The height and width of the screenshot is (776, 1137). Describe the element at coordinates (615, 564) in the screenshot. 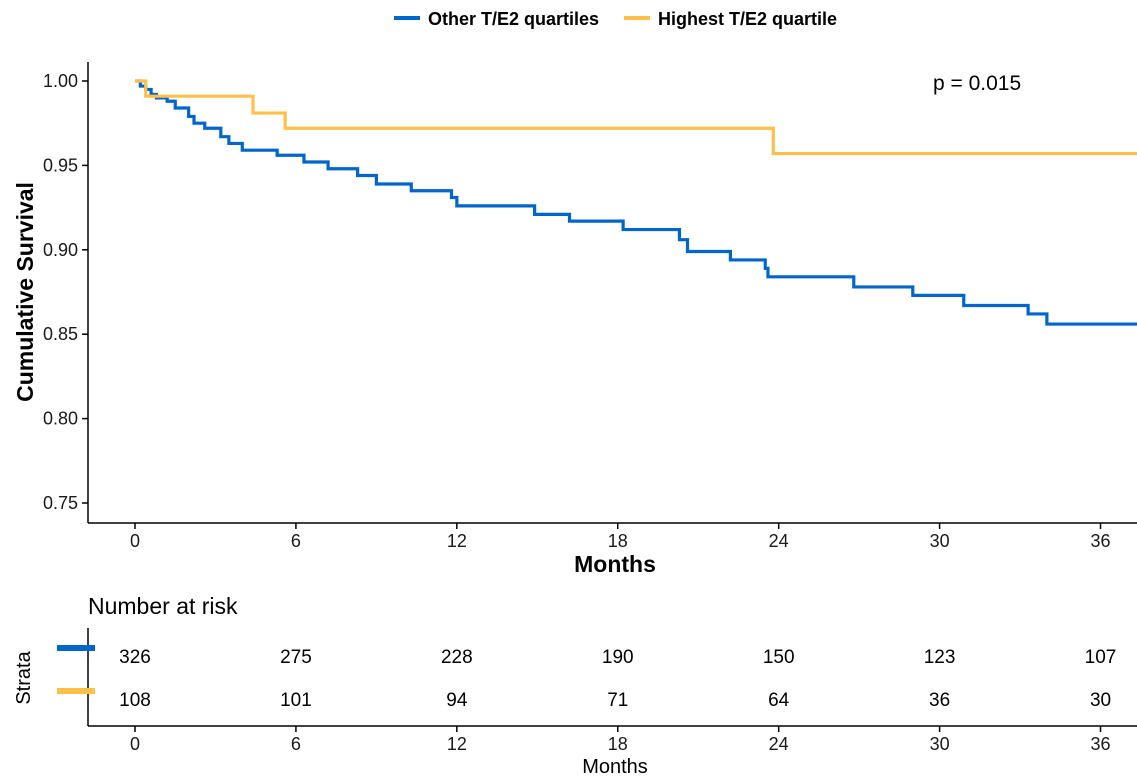

I see `x-axis-title: Months` at that location.